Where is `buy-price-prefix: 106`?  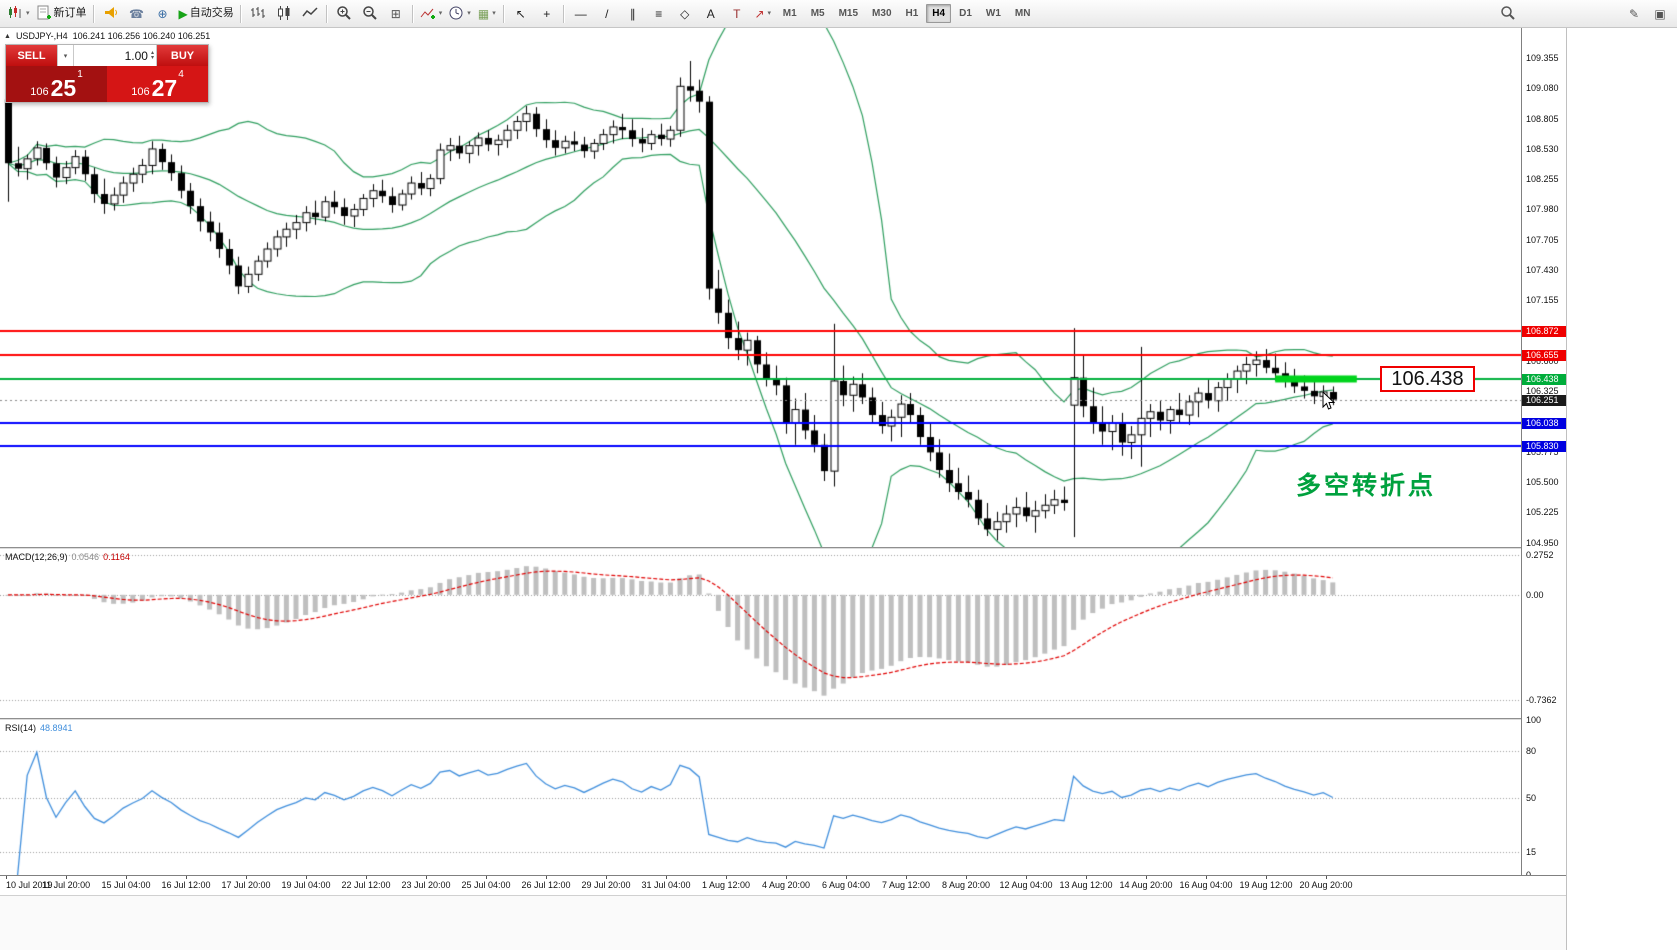
buy-price-prefix: 106 is located at coordinates (140, 92).